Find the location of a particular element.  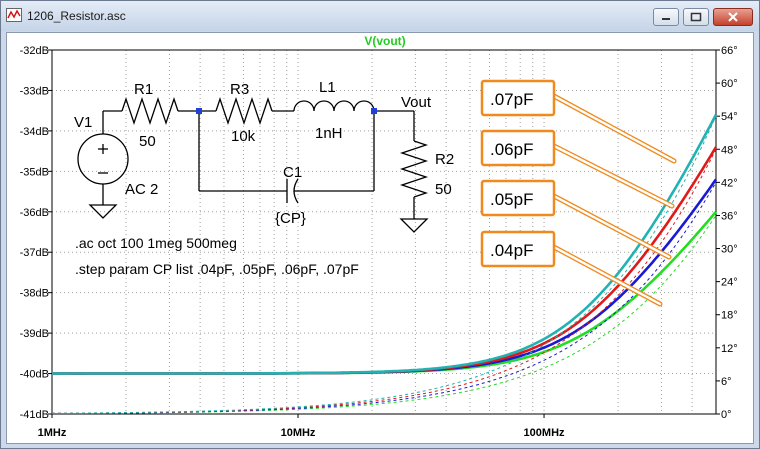

y-tick-label-left: -36dB is located at coordinates (34, 213).